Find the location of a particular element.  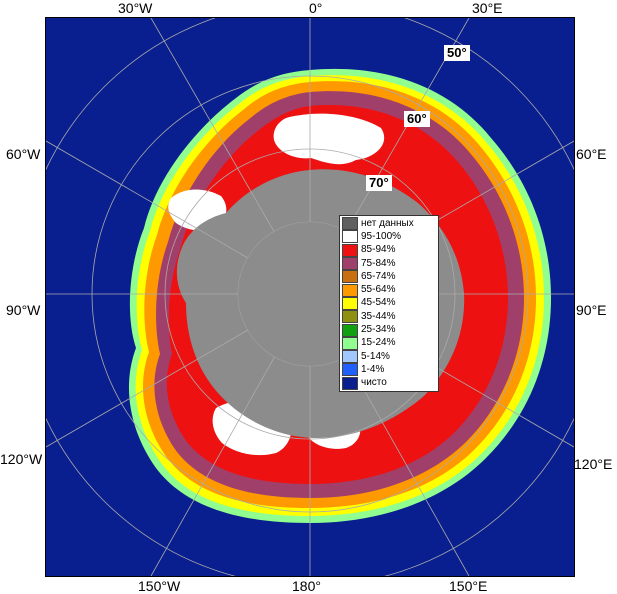

legend-item: 65-74% is located at coordinates (389, 277).